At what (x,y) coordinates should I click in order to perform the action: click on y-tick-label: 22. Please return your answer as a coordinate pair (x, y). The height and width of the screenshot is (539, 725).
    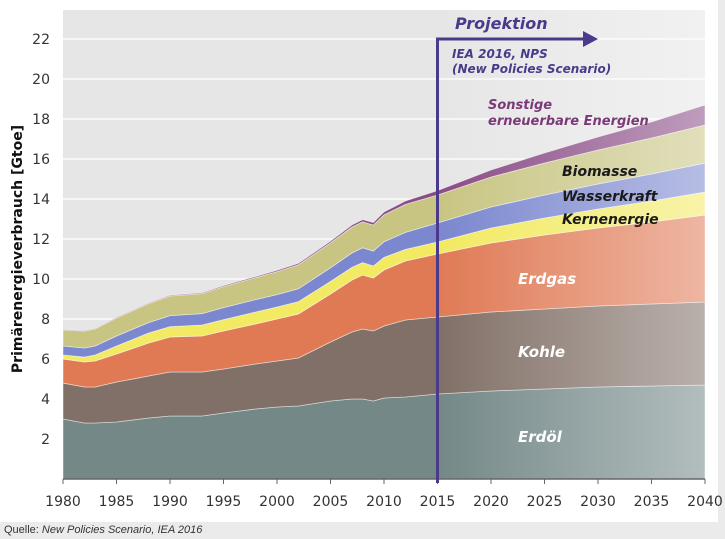
    Looking at the image, I should click on (41, 40).